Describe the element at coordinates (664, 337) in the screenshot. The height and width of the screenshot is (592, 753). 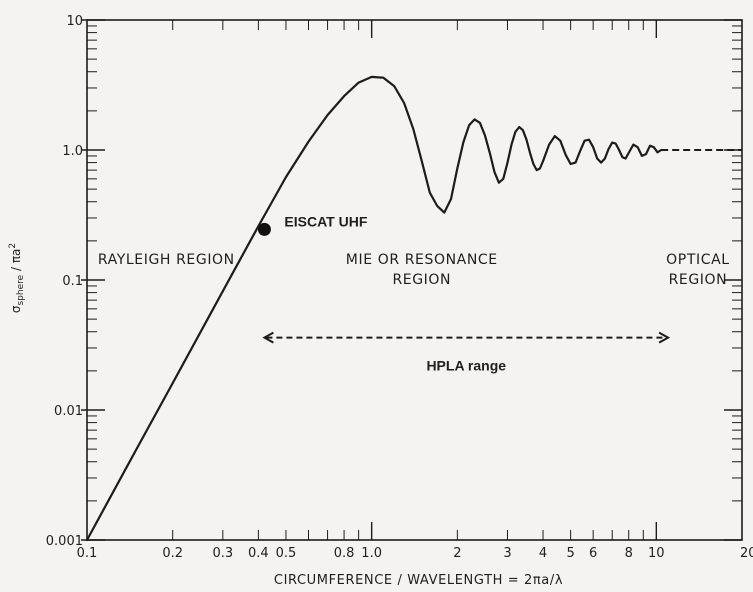
I see `hpla-arrowhead-right` at that location.